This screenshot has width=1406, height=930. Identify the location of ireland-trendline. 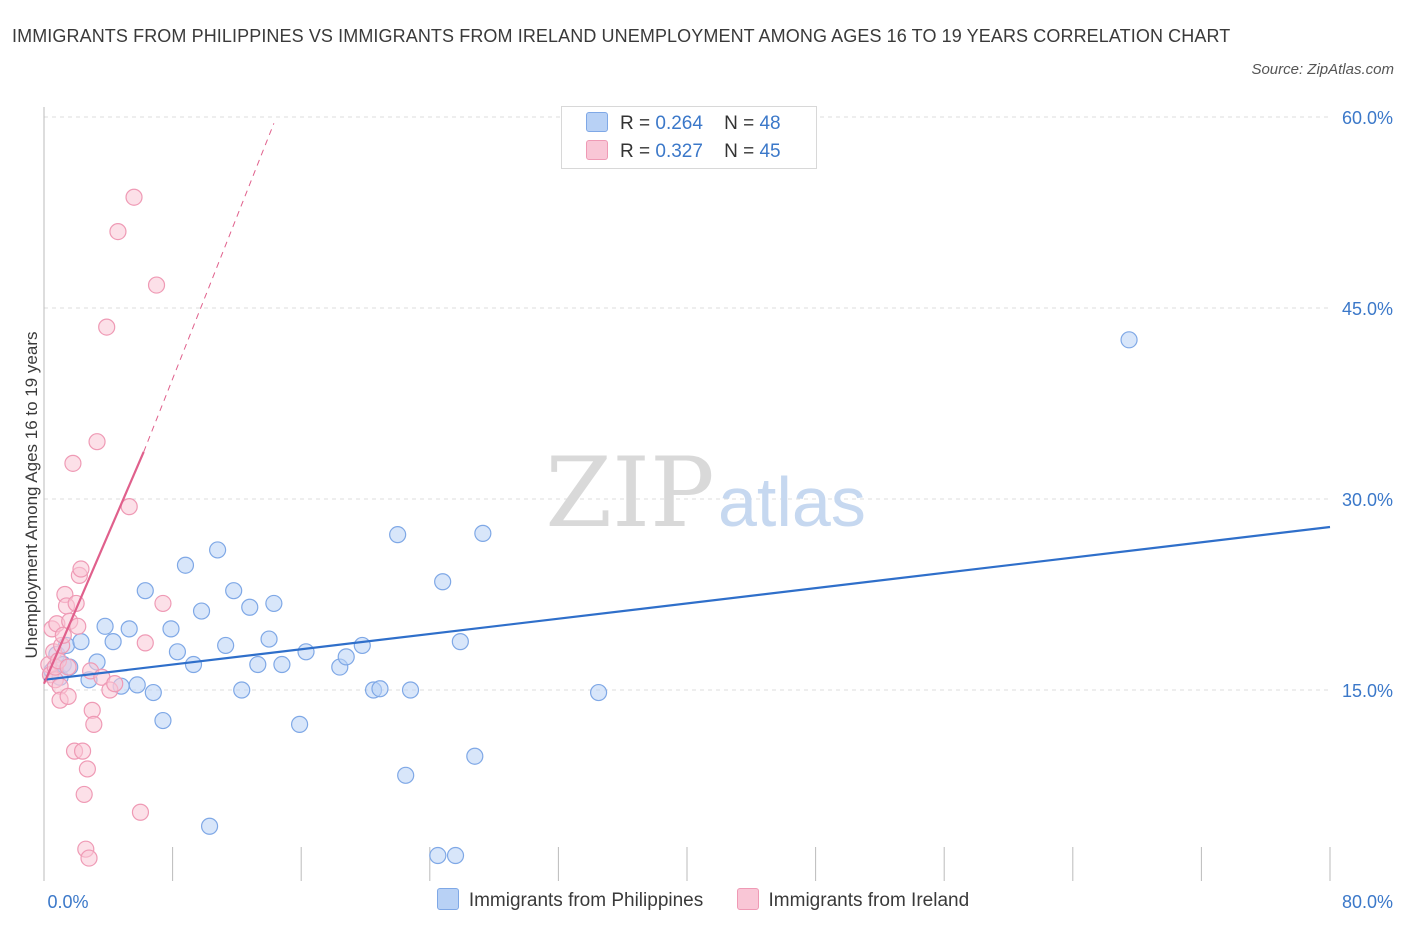
(93, 568).